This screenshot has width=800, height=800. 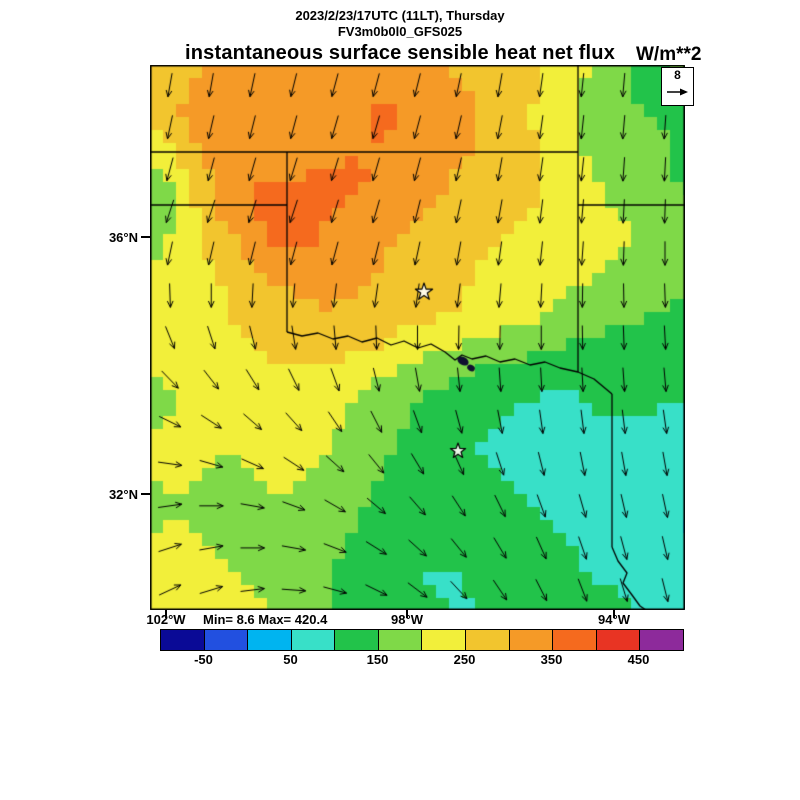 I want to click on colorbar, so click(x=422, y=640).